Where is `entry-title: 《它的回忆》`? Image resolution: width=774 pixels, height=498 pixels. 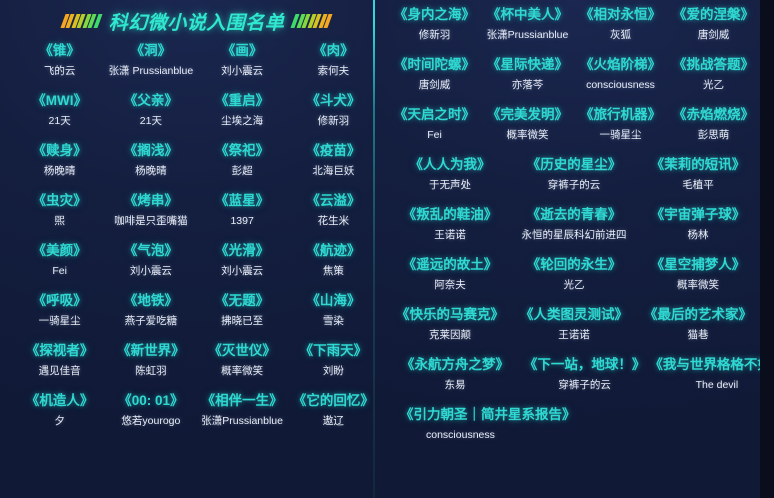 entry-title: 《它的回忆》 is located at coordinates (333, 400).